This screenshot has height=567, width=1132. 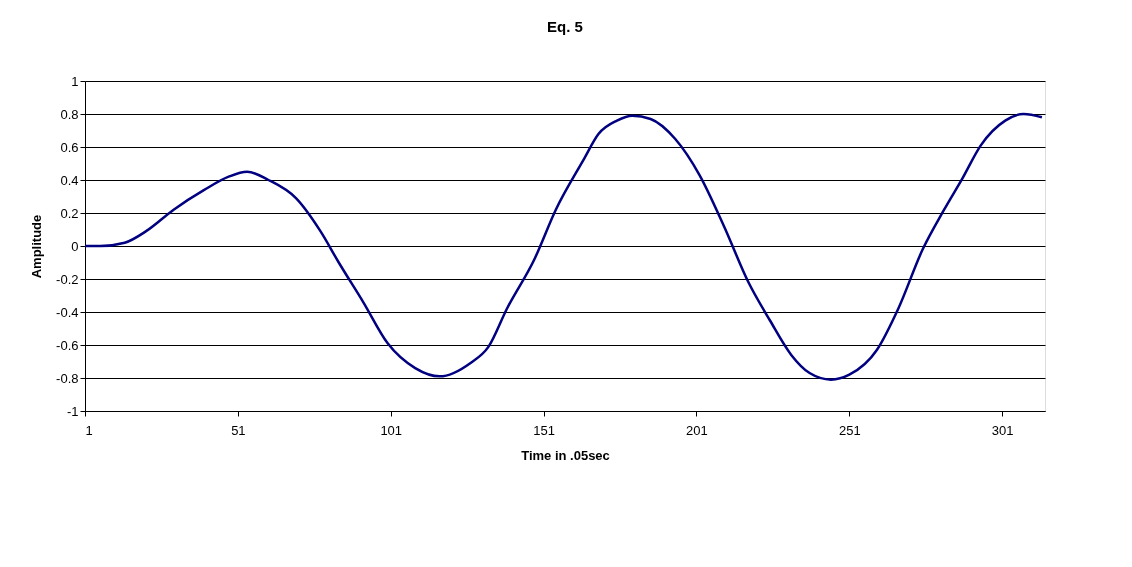 What do you see at coordinates (849, 430) in the screenshot?
I see `x-tick-label: 251` at bounding box center [849, 430].